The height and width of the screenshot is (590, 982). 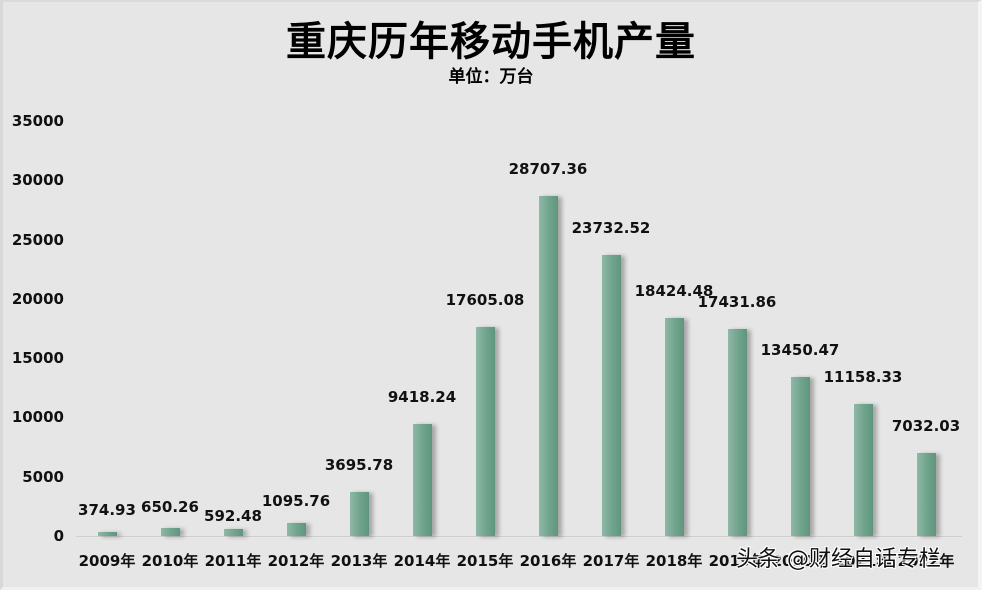 I want to click on data-label: 23732.52, so click(x=611, y=227).